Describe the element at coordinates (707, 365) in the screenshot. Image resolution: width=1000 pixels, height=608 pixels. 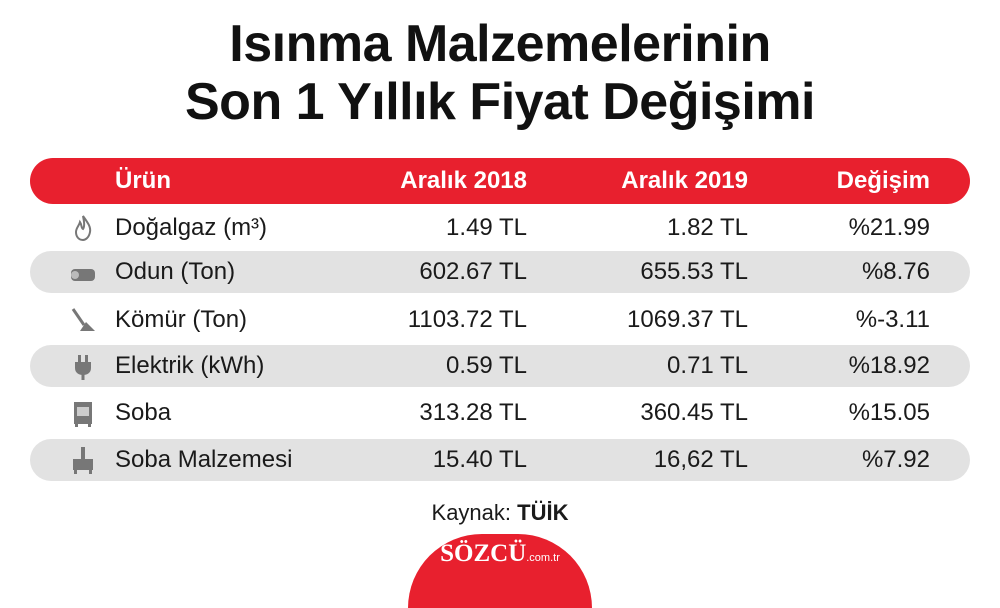
I see `table-cell: 0.71 TL` at that location.